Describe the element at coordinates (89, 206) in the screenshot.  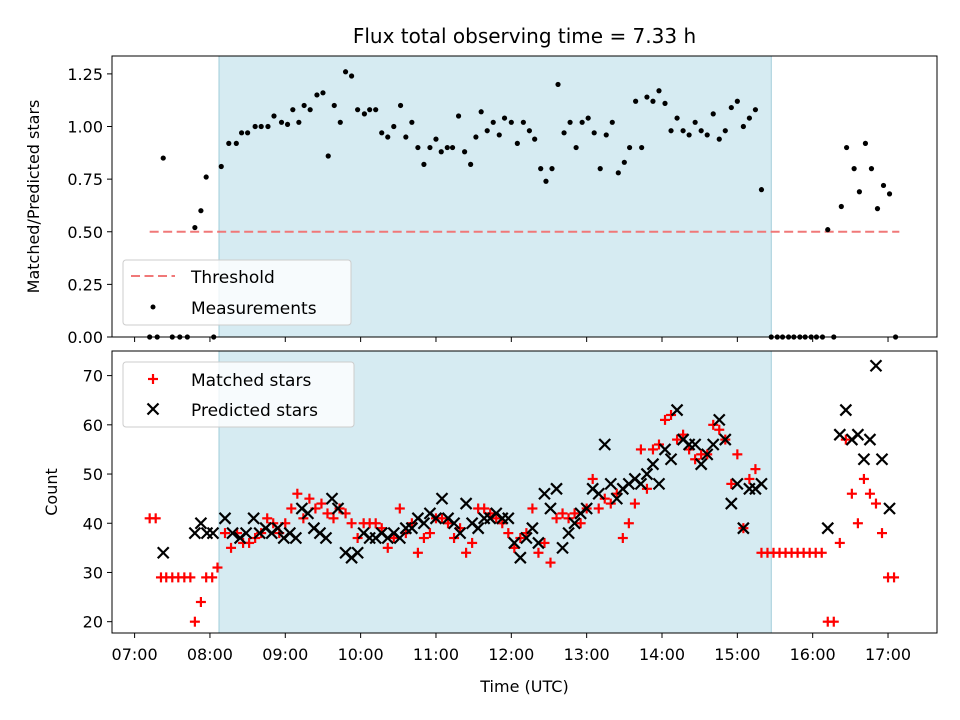
I see `top-y-ticks: 0.00 0.25 0.50 0.75 1.00 1.25` at that location.